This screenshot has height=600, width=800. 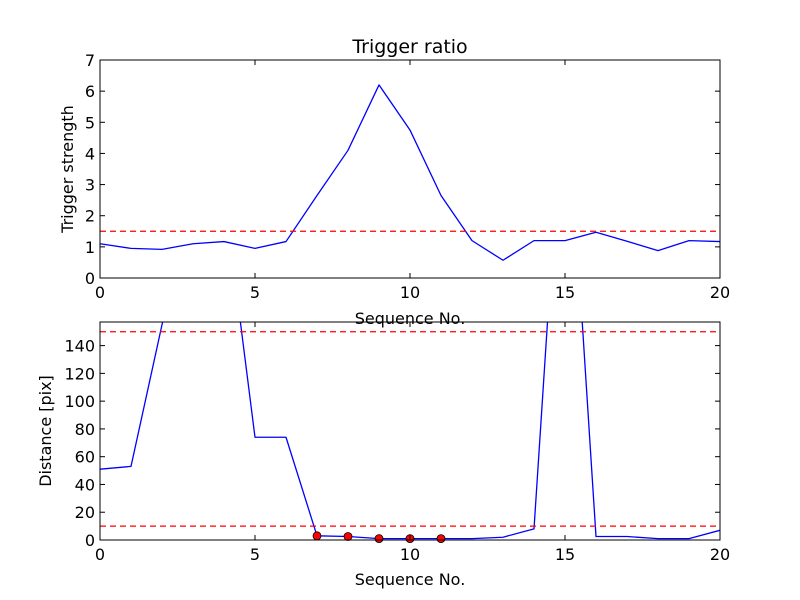 What do you see at coordinates (85, 512) in the screenshot?
I see `y-tick-label: 20` at bounding box center [85, 512].